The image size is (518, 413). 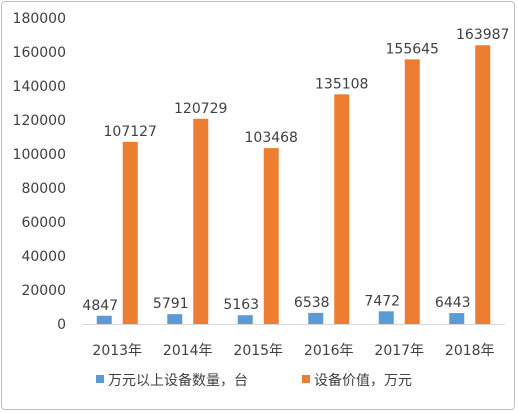 I want to click on x-tick-label: 2018年, so click(x=470, y=351).